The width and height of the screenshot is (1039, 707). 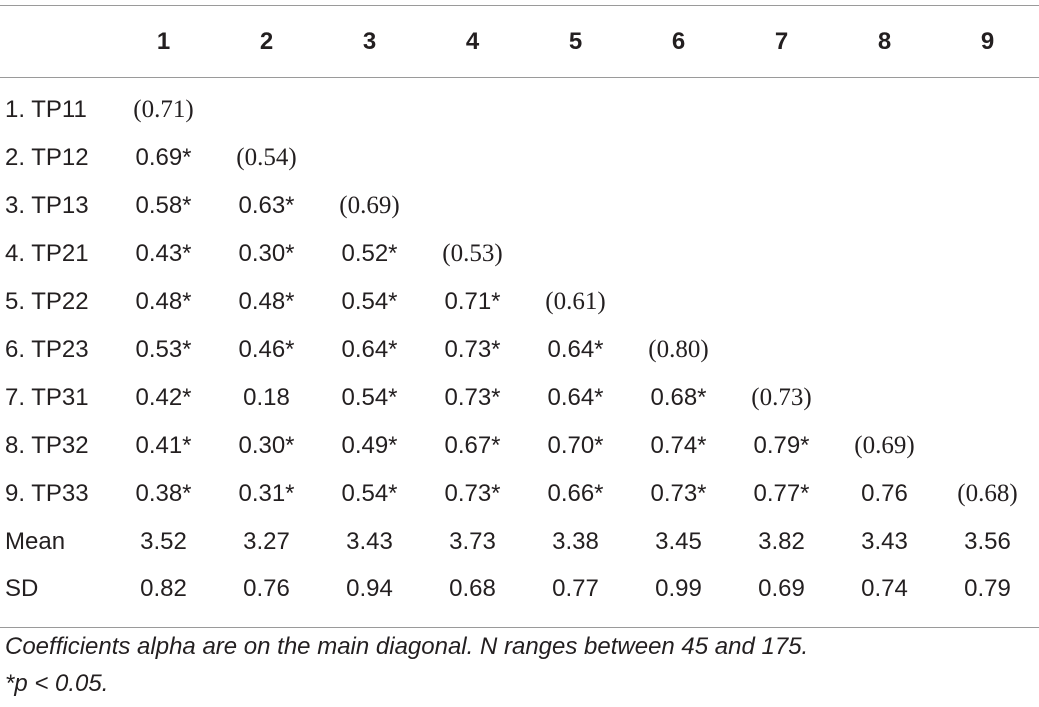 I want to click on table-cell: (0.54), so click(x=266, y=157).